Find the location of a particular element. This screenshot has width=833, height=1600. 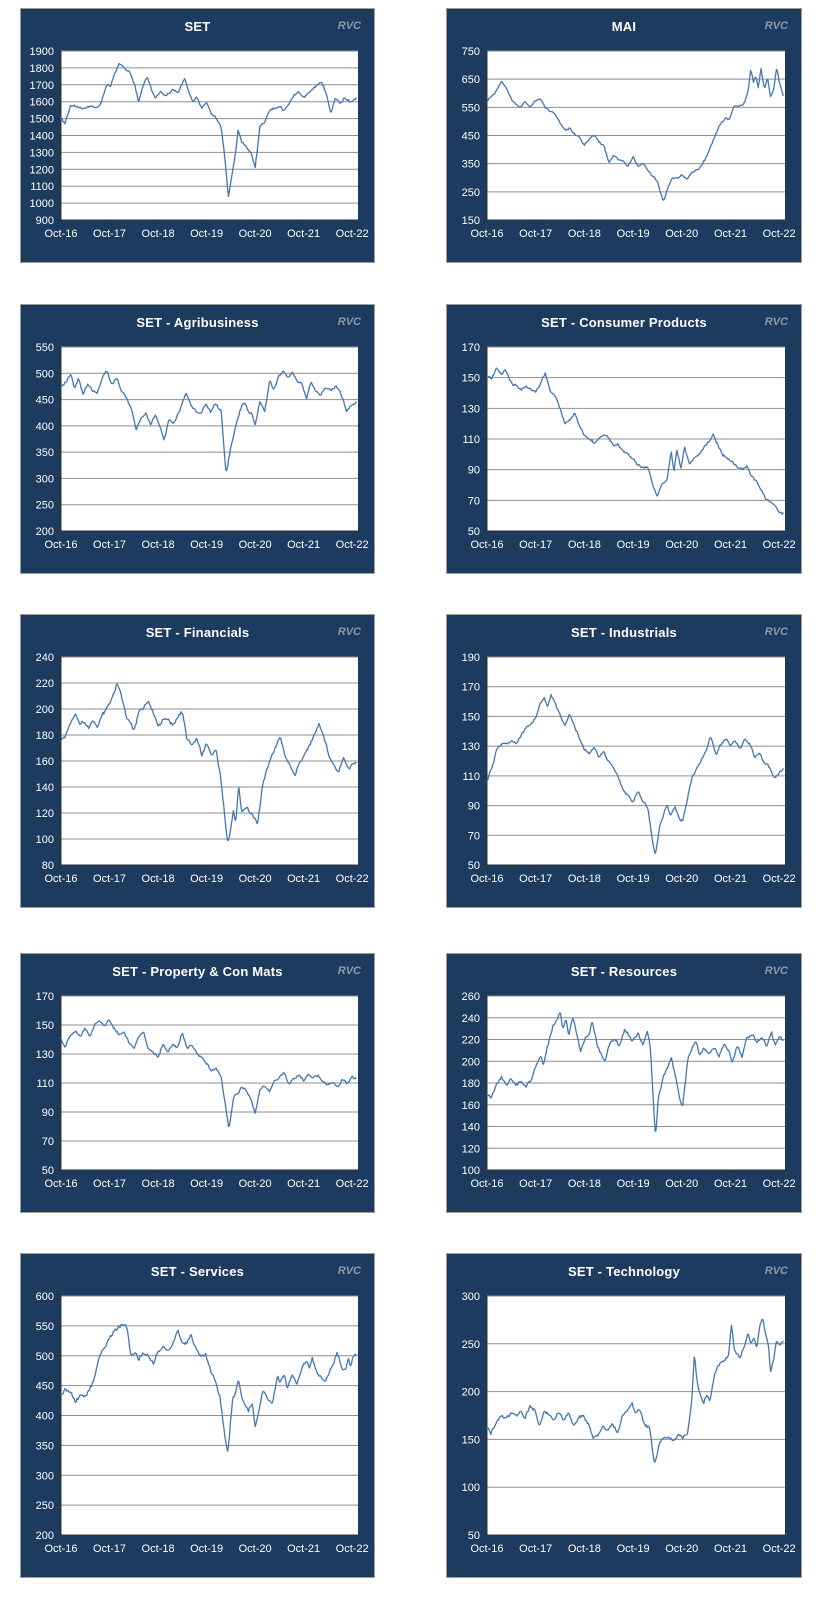

svg-text: 80 is located at coordinates (48, 866).